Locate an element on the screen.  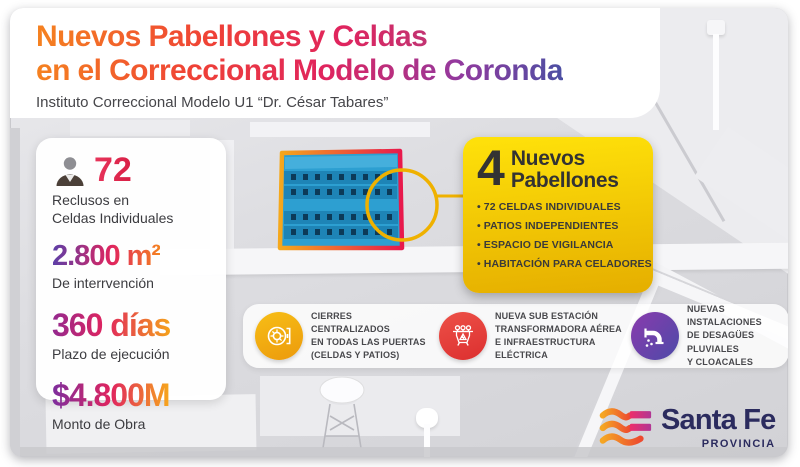
title-line-2: en el Correccional Modelo de Coronda is located at coordinates (299, 70).